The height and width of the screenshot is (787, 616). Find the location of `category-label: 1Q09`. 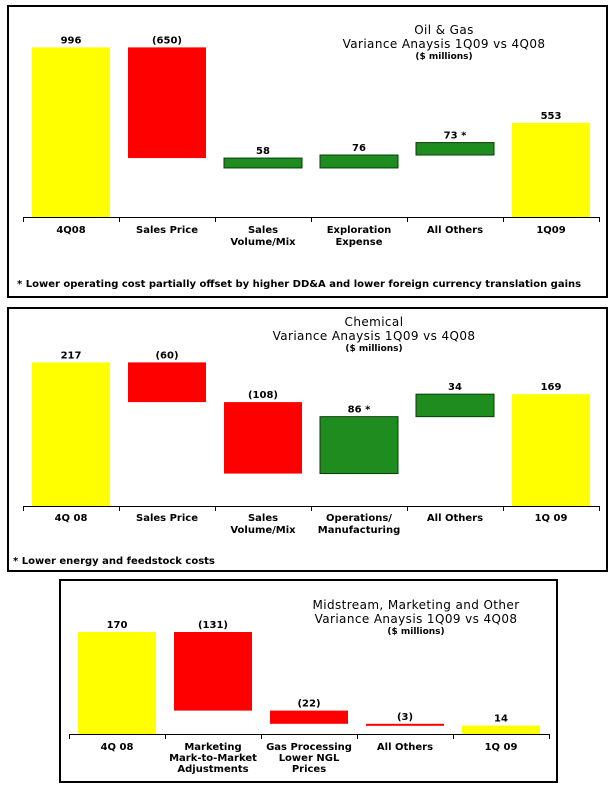

category-label: 1Q09 is located at coordinates (550, 230).